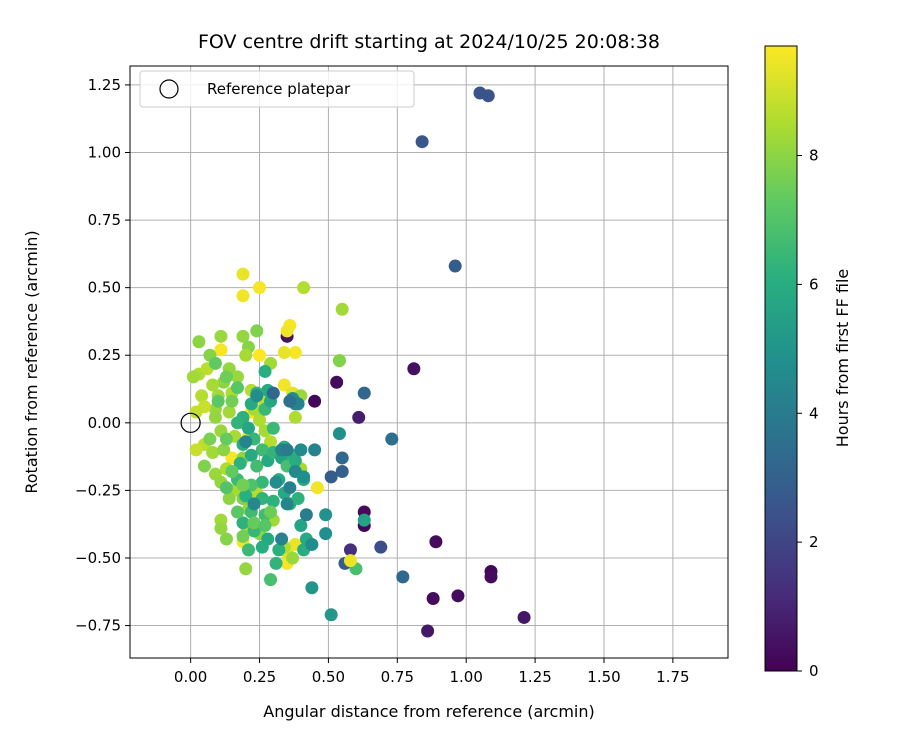 Image resolution: width=900 pixels, height=750 pixels. Describe the element at coordinates (98, 626) in the screenshot. I see `y-tick-label: −0.75` at that location.